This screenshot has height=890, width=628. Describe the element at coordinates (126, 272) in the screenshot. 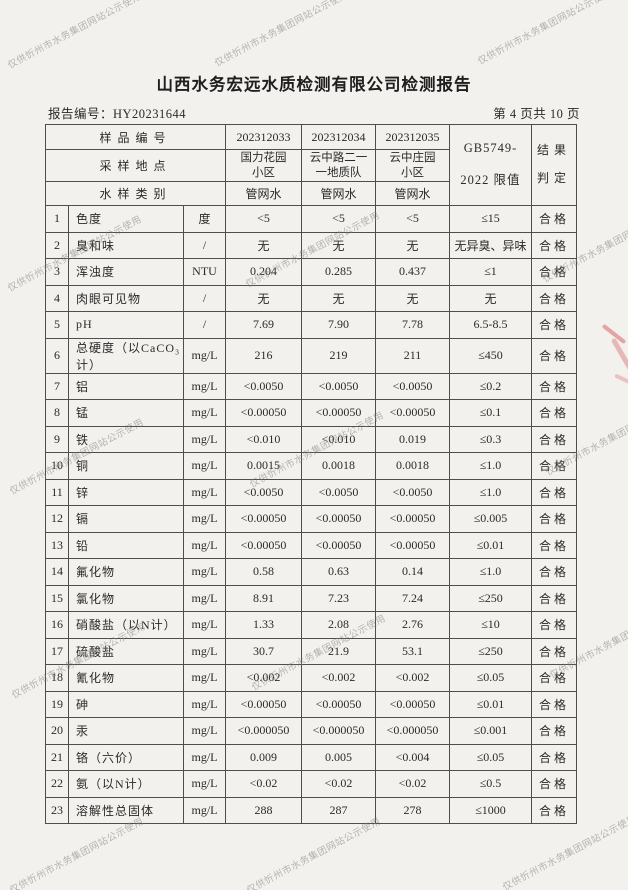

I see `param-name-cell: 浑浊度` at that location.